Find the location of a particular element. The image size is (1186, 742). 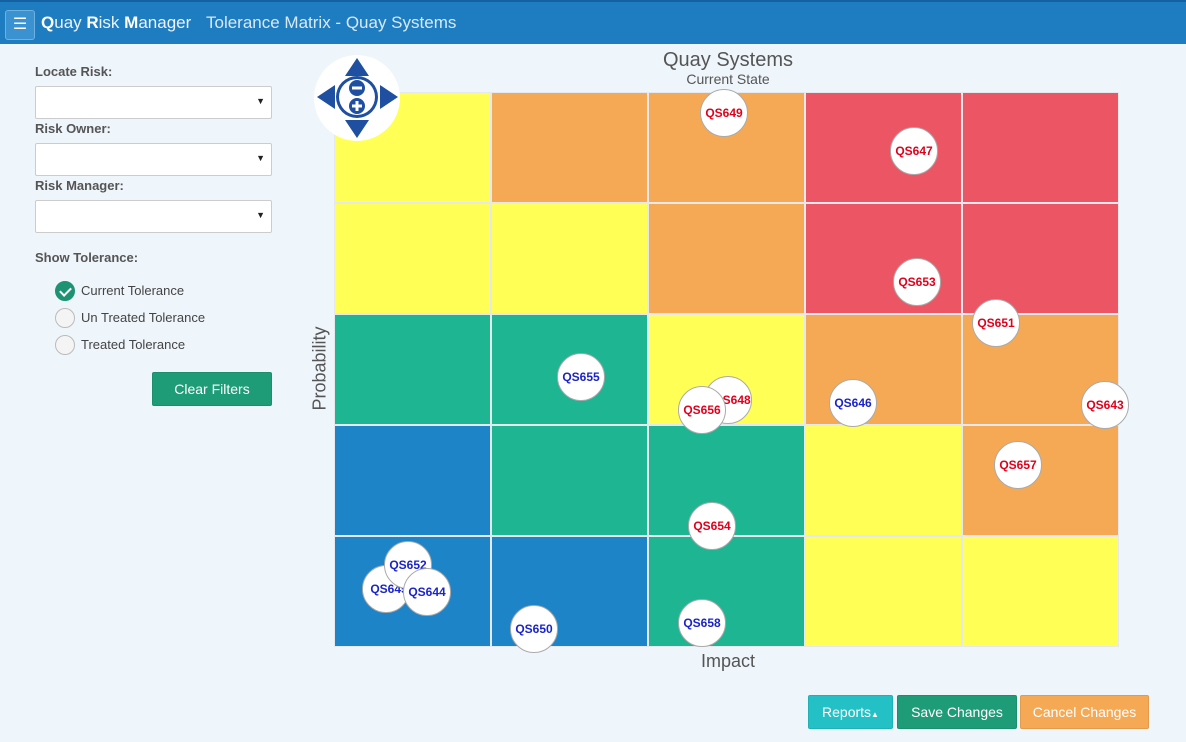

cancel-changes-button: Cancel Changes is located at coordinates (1084, 712).